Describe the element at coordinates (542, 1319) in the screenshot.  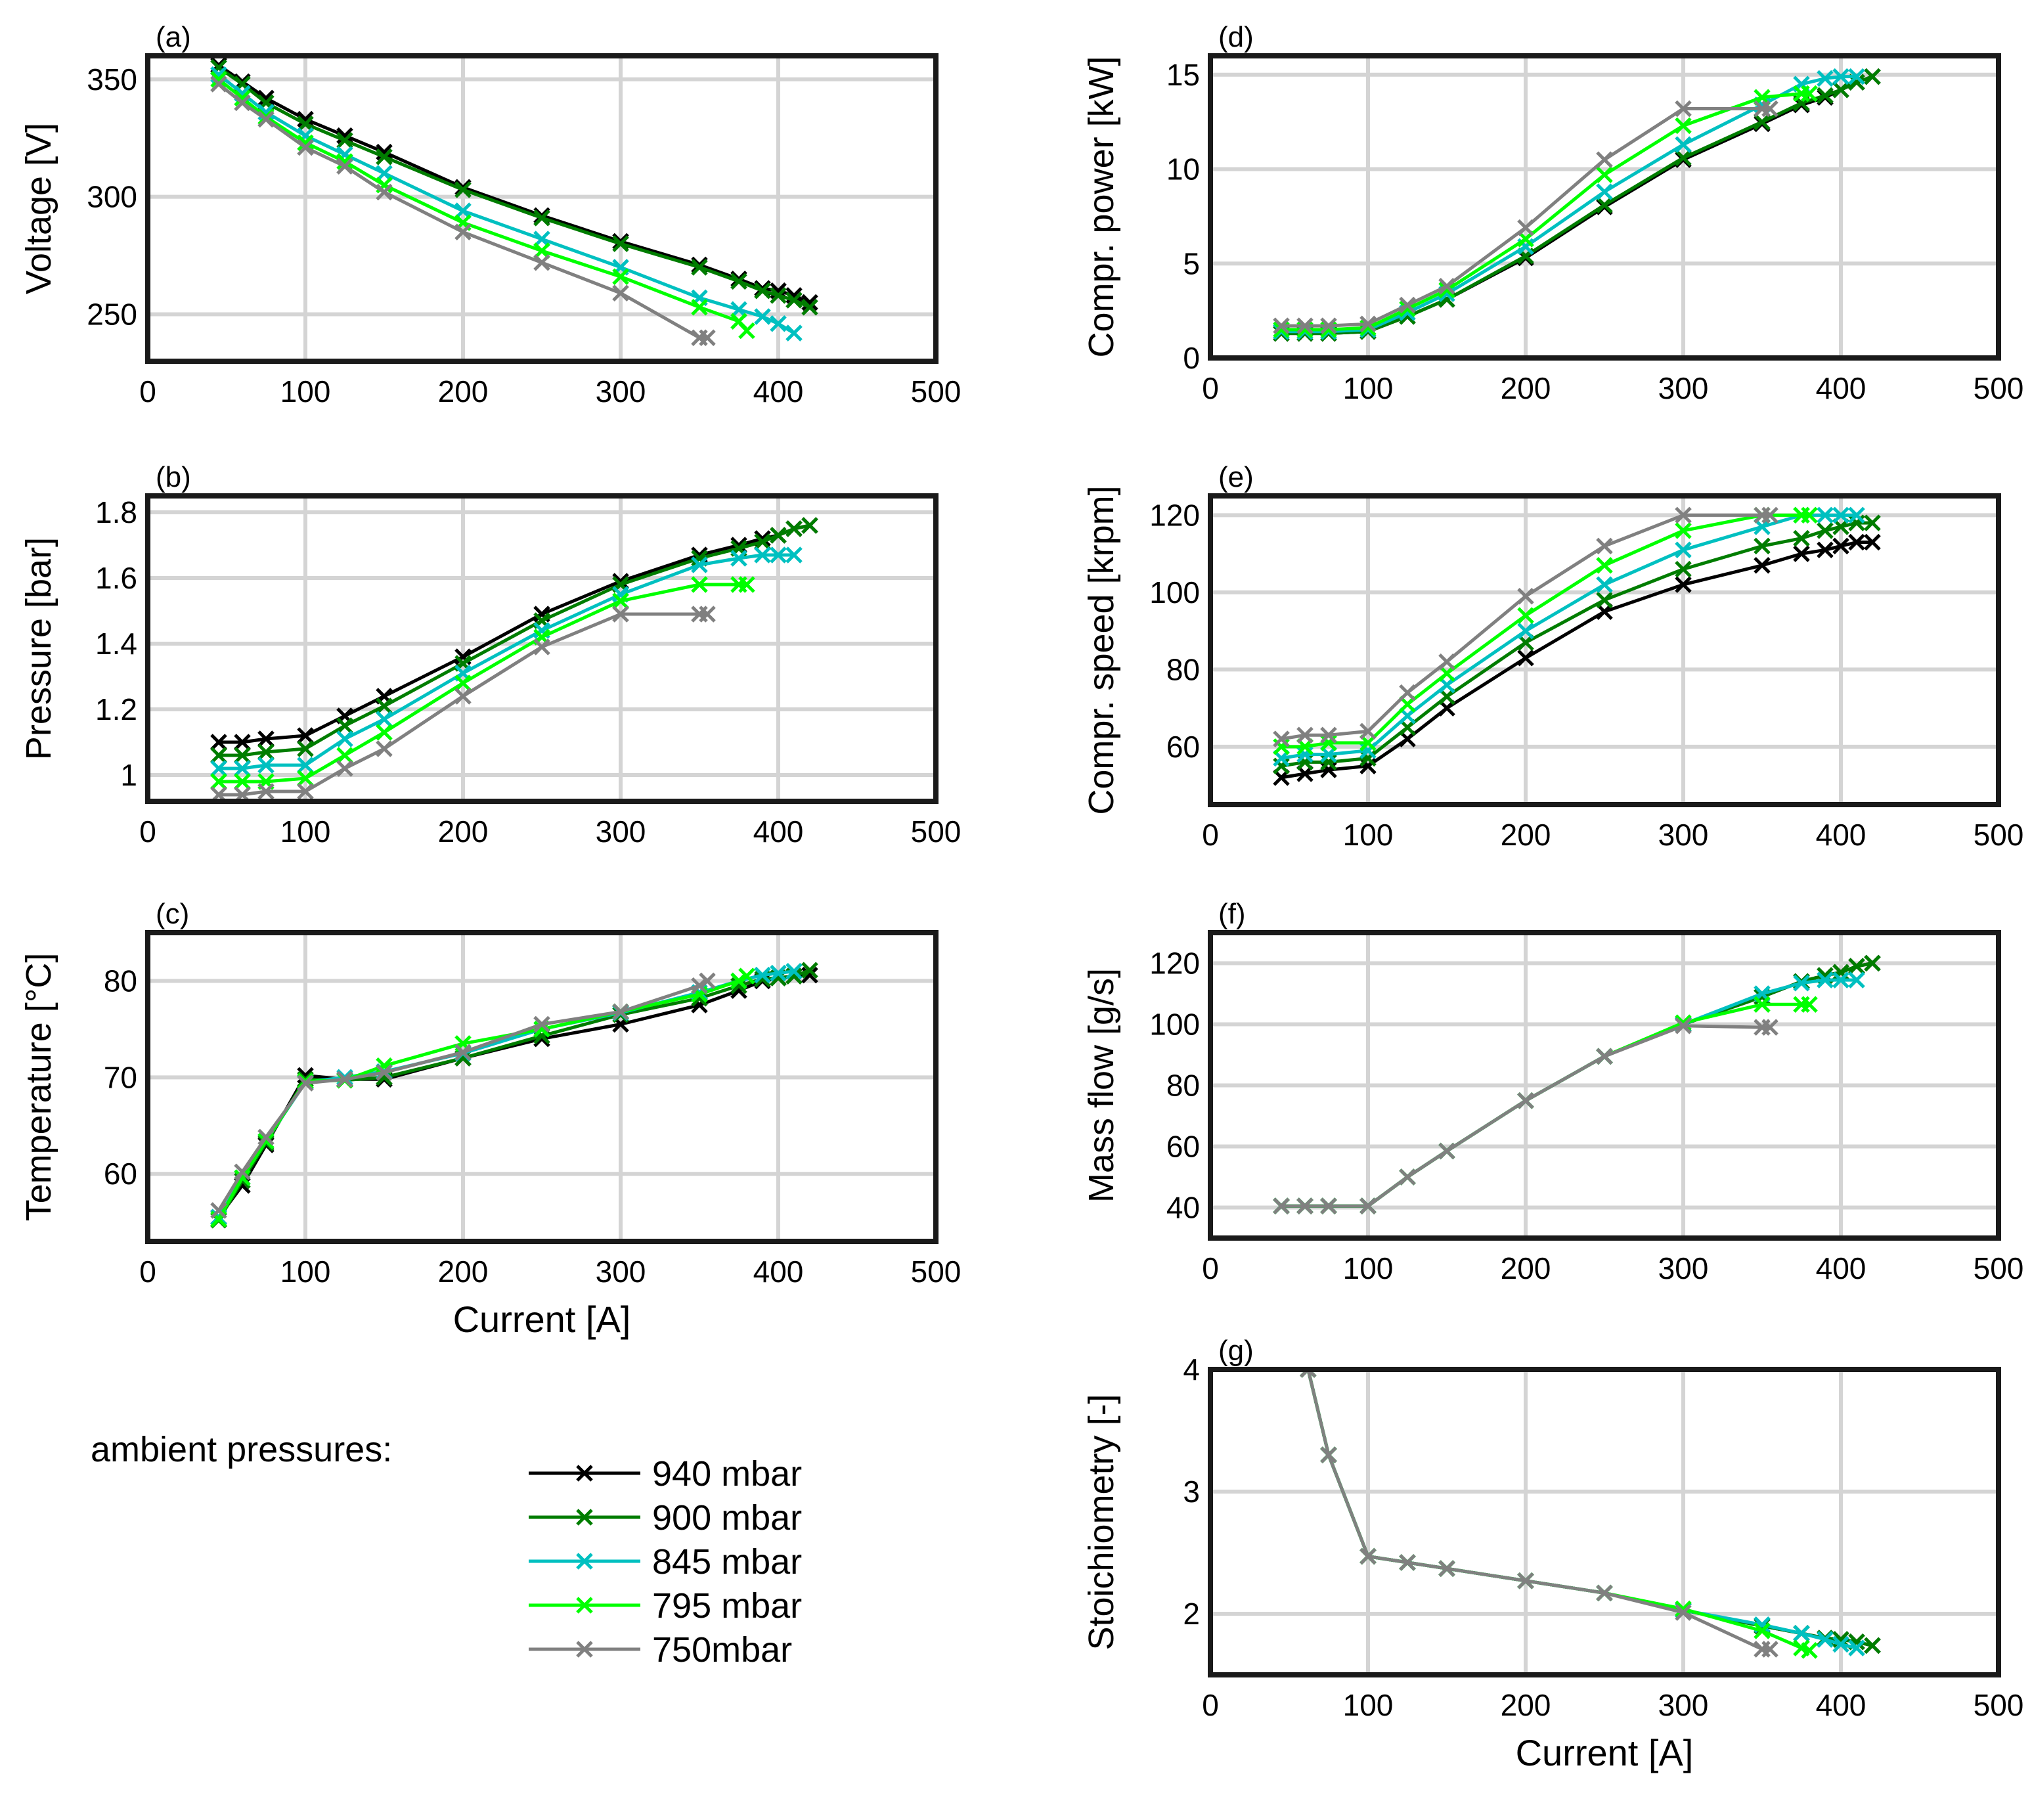
I see `x-axis-label: Current [A]` at that location.